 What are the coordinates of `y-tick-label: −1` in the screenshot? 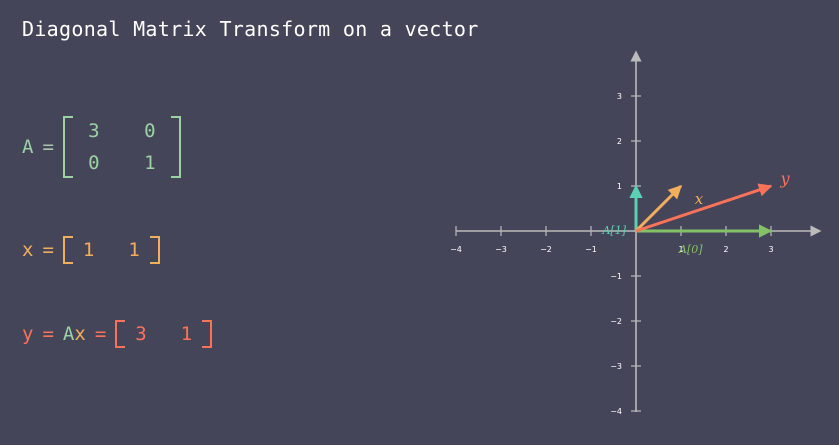 It's located at (616, 276).